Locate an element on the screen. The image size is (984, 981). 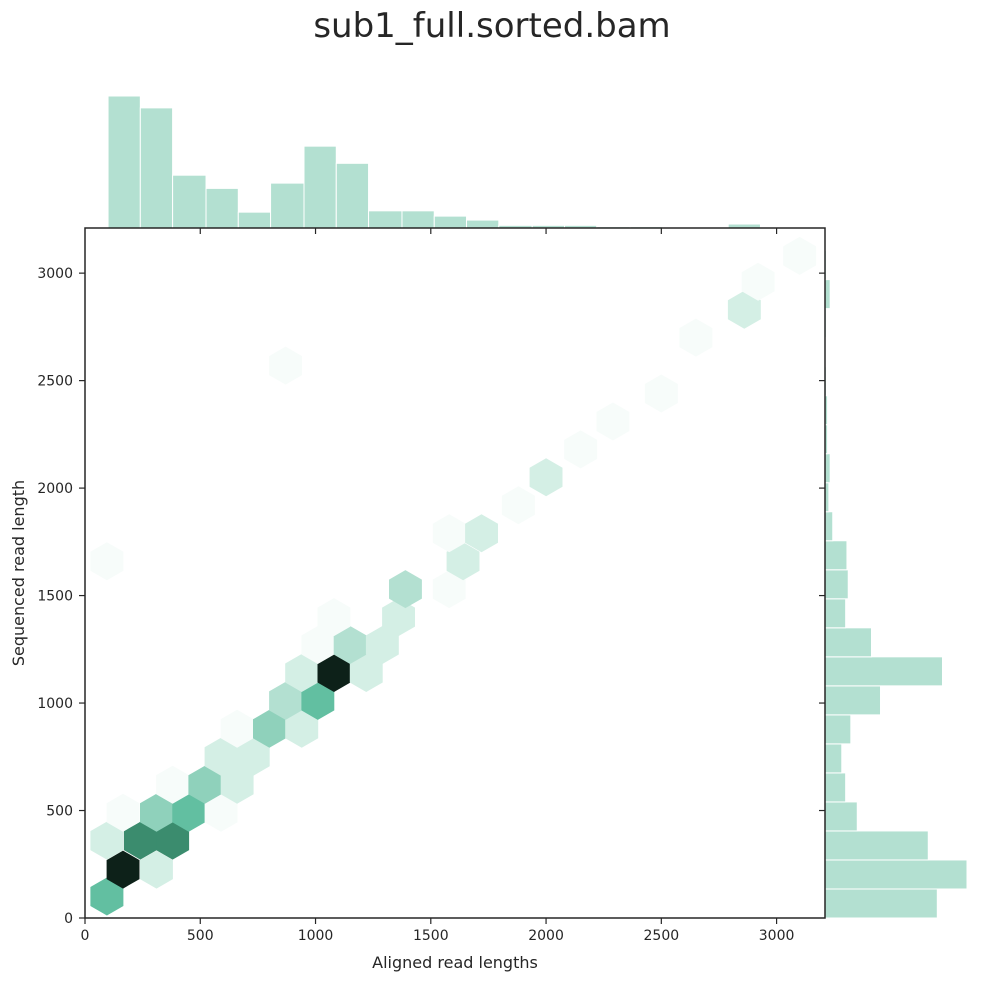
y-tick-label-3: 1500 is located at coordinates (55, 597).